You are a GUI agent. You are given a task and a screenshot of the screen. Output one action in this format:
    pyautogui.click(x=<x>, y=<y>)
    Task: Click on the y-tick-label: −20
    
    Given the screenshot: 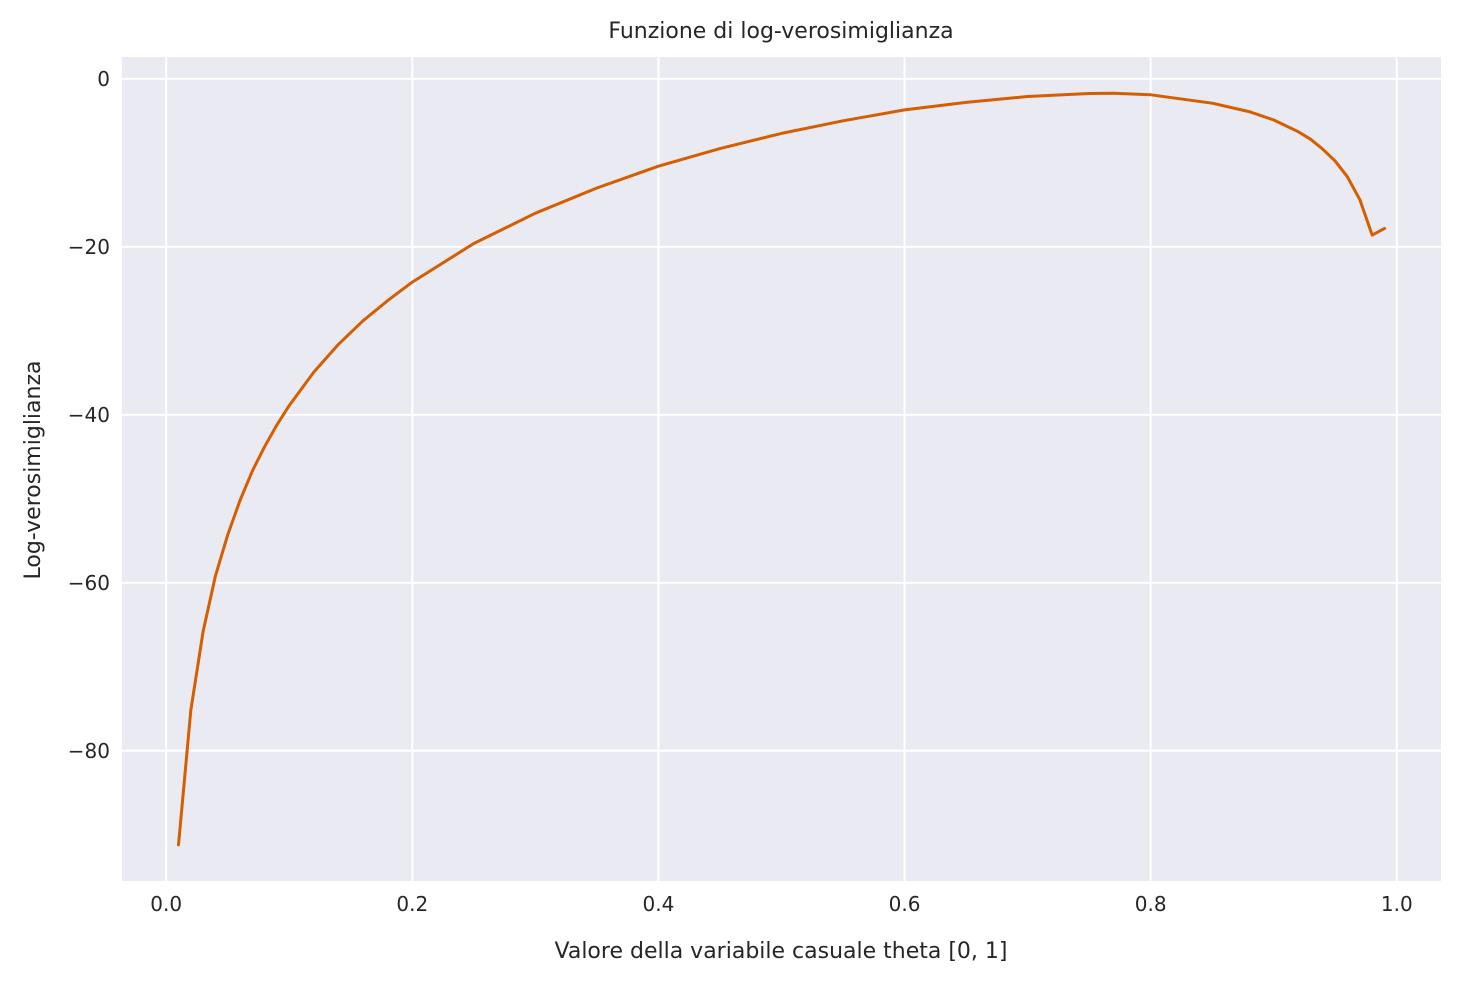 What is the action you would take?
    pyautogui.click(x=89, y=247)
    